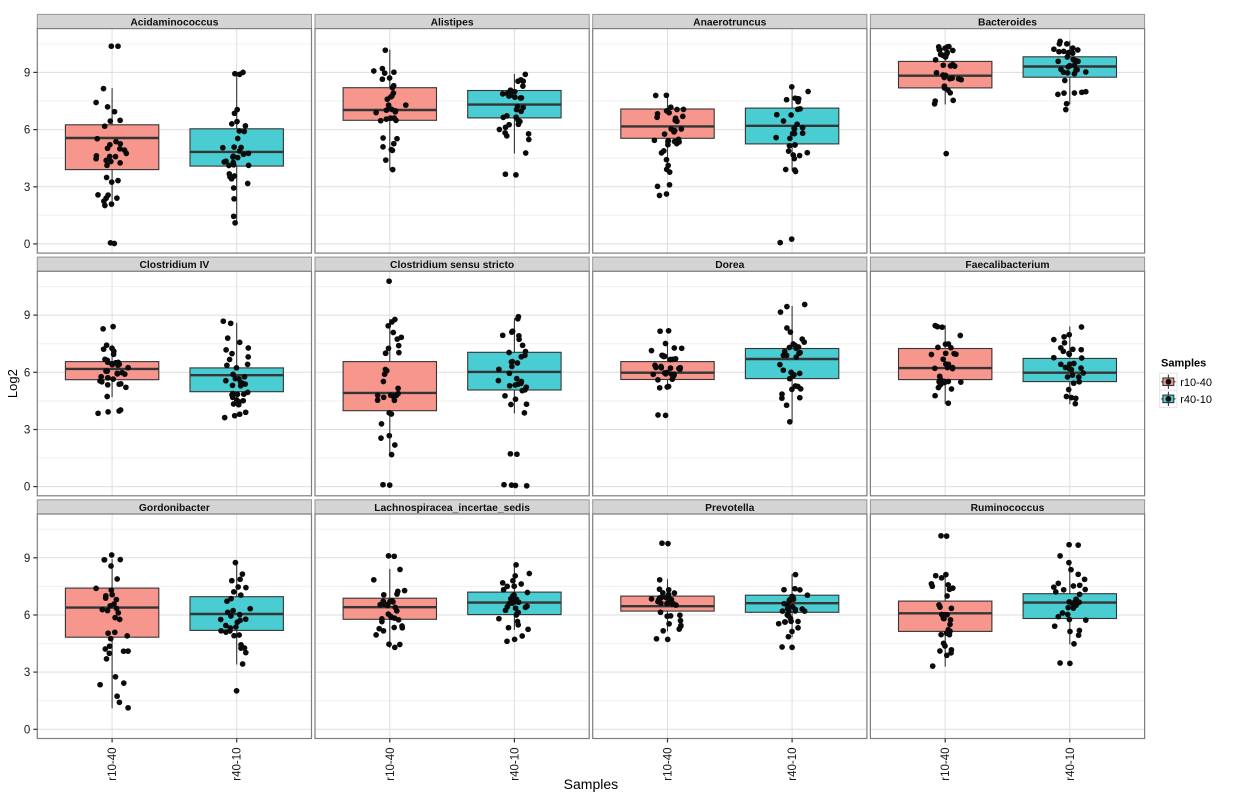 This screenshot has height=805, width=1238. I want to click on svg-text: Log2, so click(12, 383).